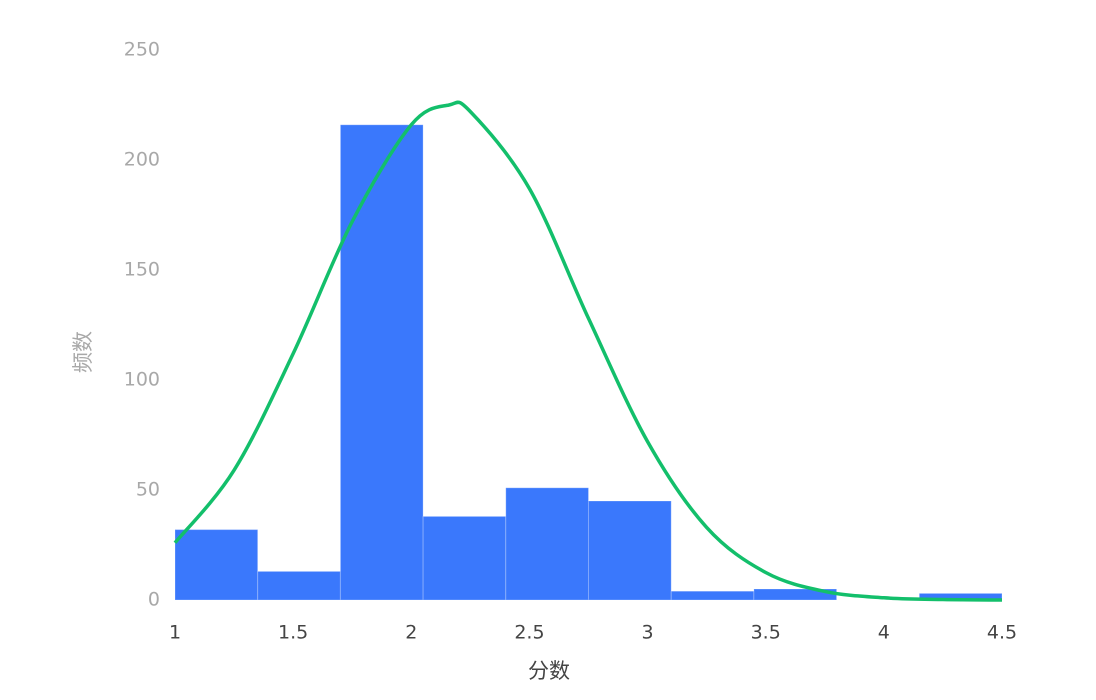 This screenshot has width=1096, height=700. Describe the element at coordinates (884, 633) in the screenshot. I see `x-tick-label: 4` at that location.